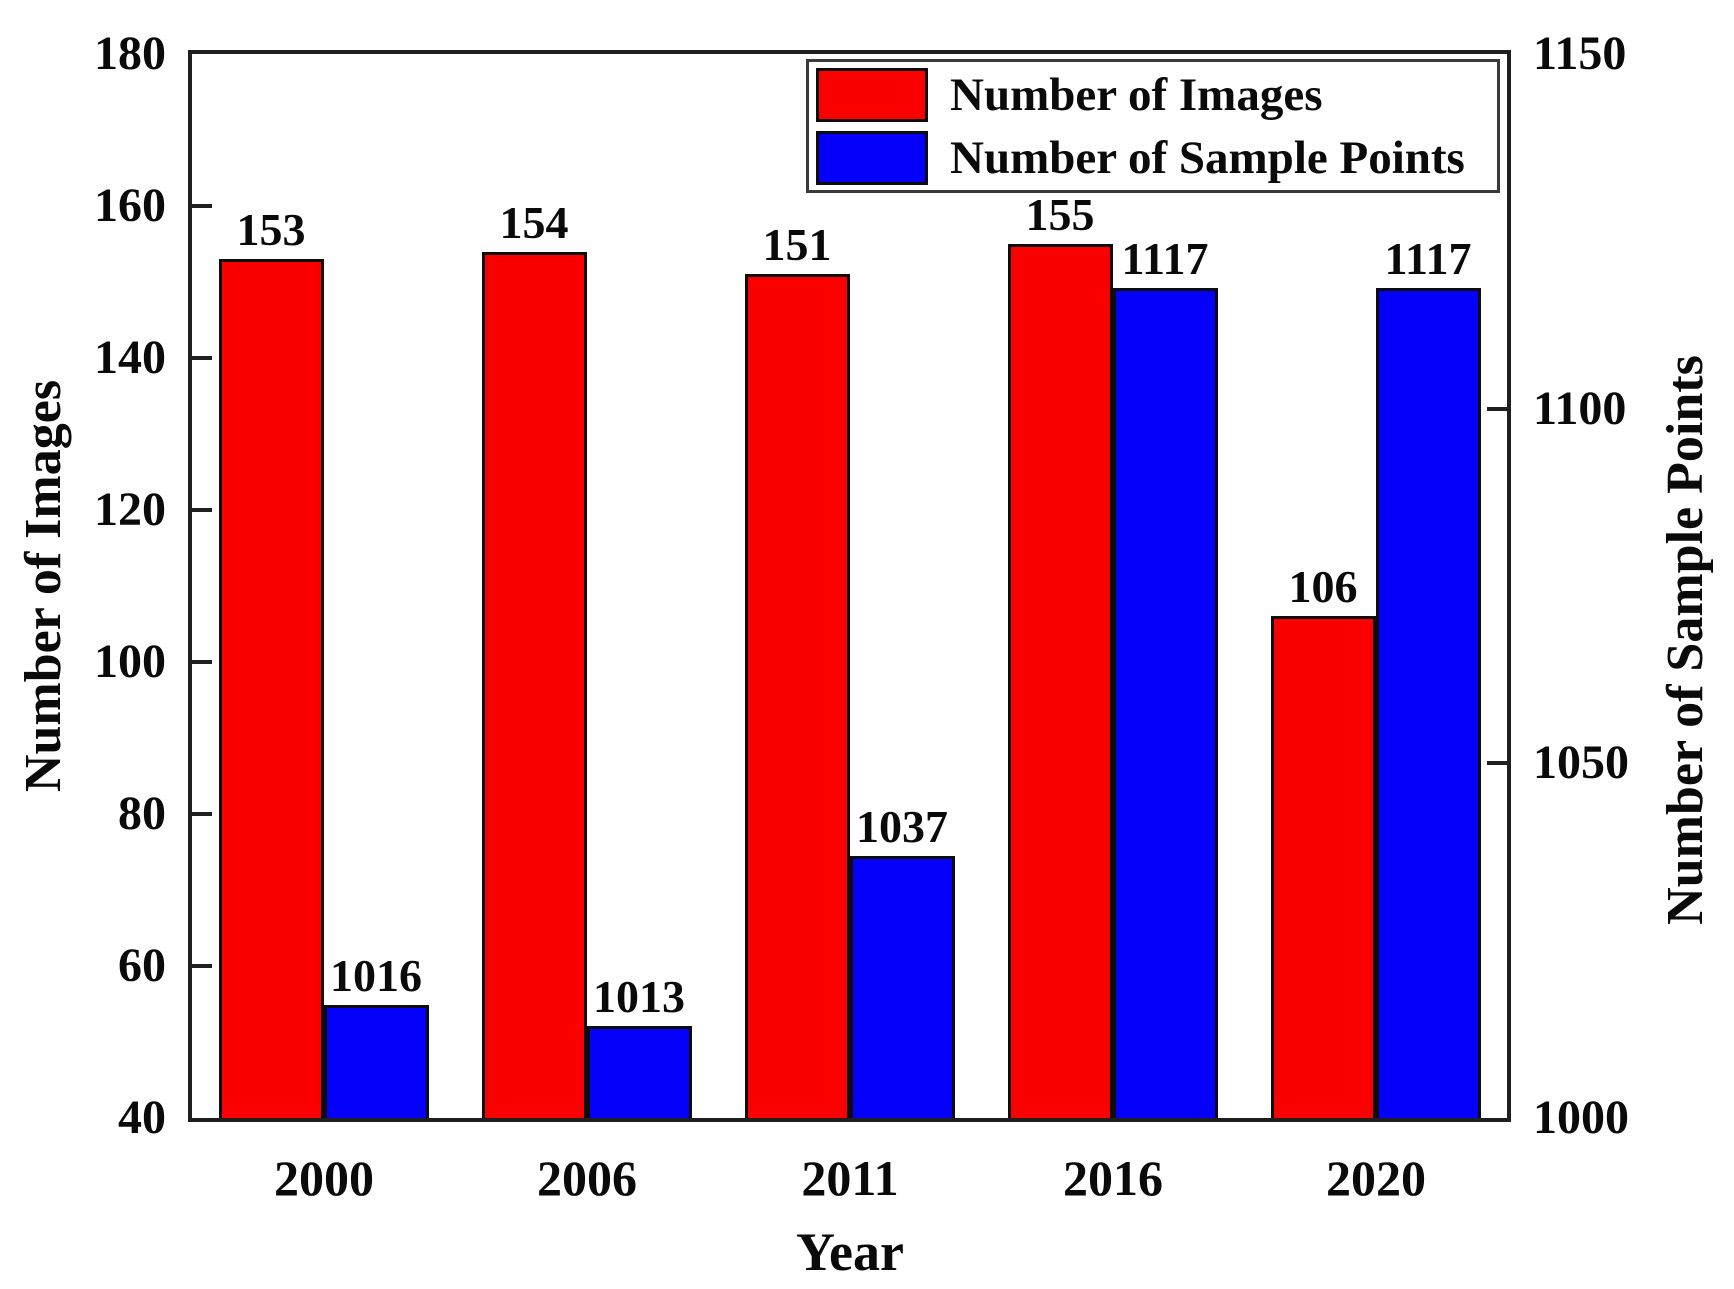 The image size is (1734, 1289). What do you see at coordinates (271, 229) in the screenshot?
I see `bar-value-label-images-2000: 153` at bounding box center [271, 229].